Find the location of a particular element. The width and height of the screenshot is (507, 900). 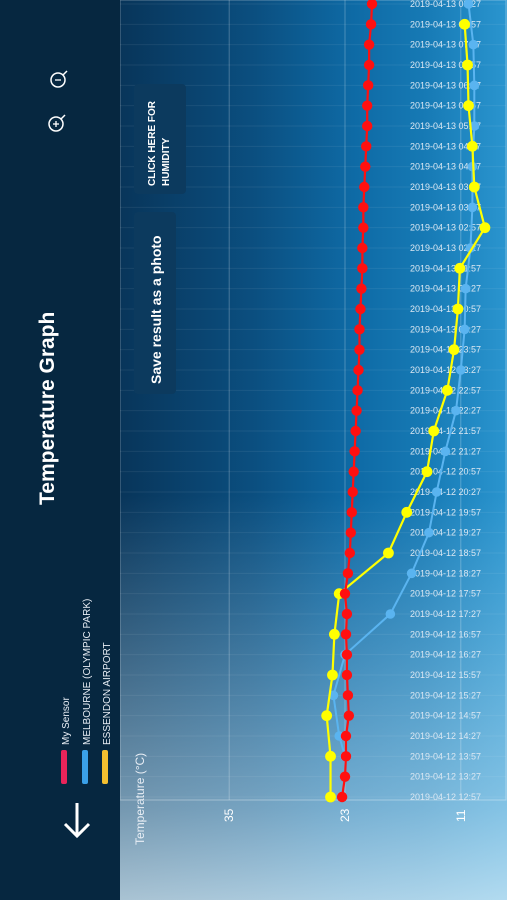

x-tick-label: 2019-04-12 23:57 is located at coordinates (445, 350).